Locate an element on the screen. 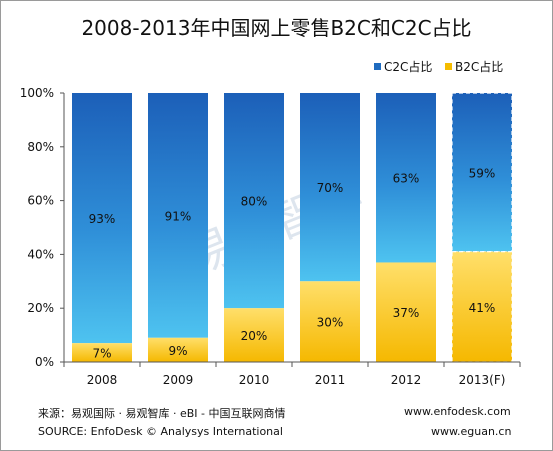 Image resolution: width=553 pixels, height=451 pixels. x-tick-label-2012: 2012 is located at coordinates (406, 380).